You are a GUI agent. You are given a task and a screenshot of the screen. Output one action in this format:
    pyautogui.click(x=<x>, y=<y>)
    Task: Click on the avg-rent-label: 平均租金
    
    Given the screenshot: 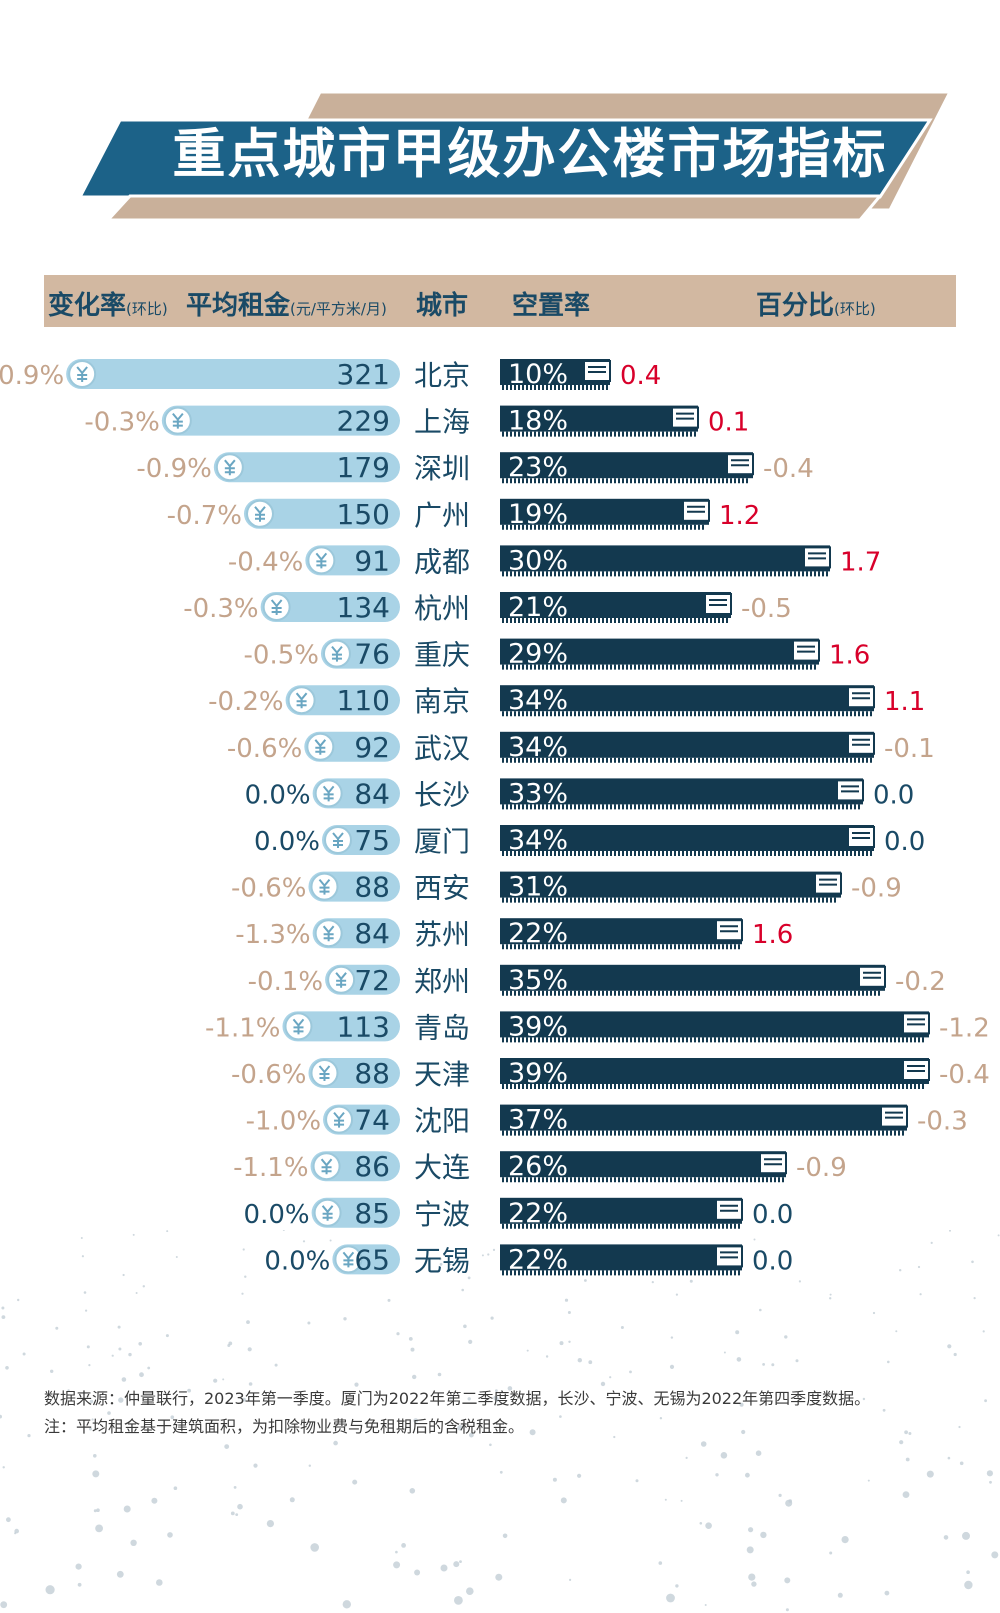 What is the action you would take?
    pyautogui.click(x=238, y=306)
    